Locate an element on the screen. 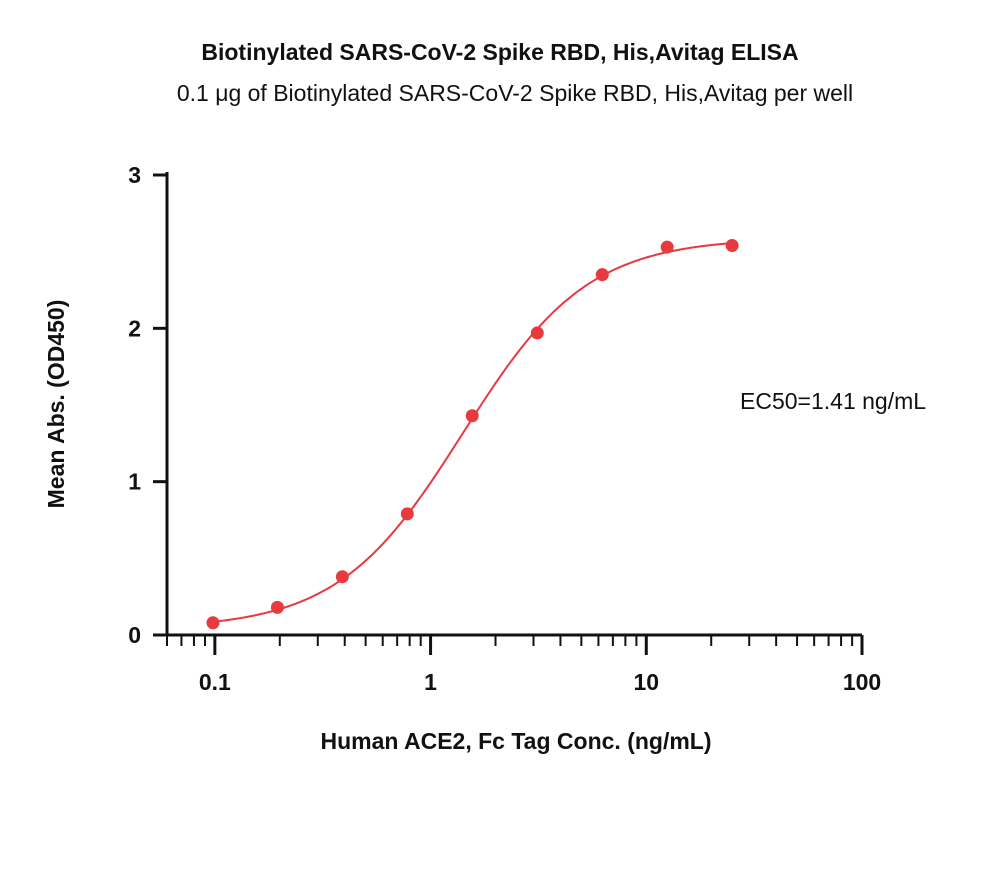 The height and width of the screenshot is (870, 1000). x-tick-label: 100 is located at coordinates (862, 682).